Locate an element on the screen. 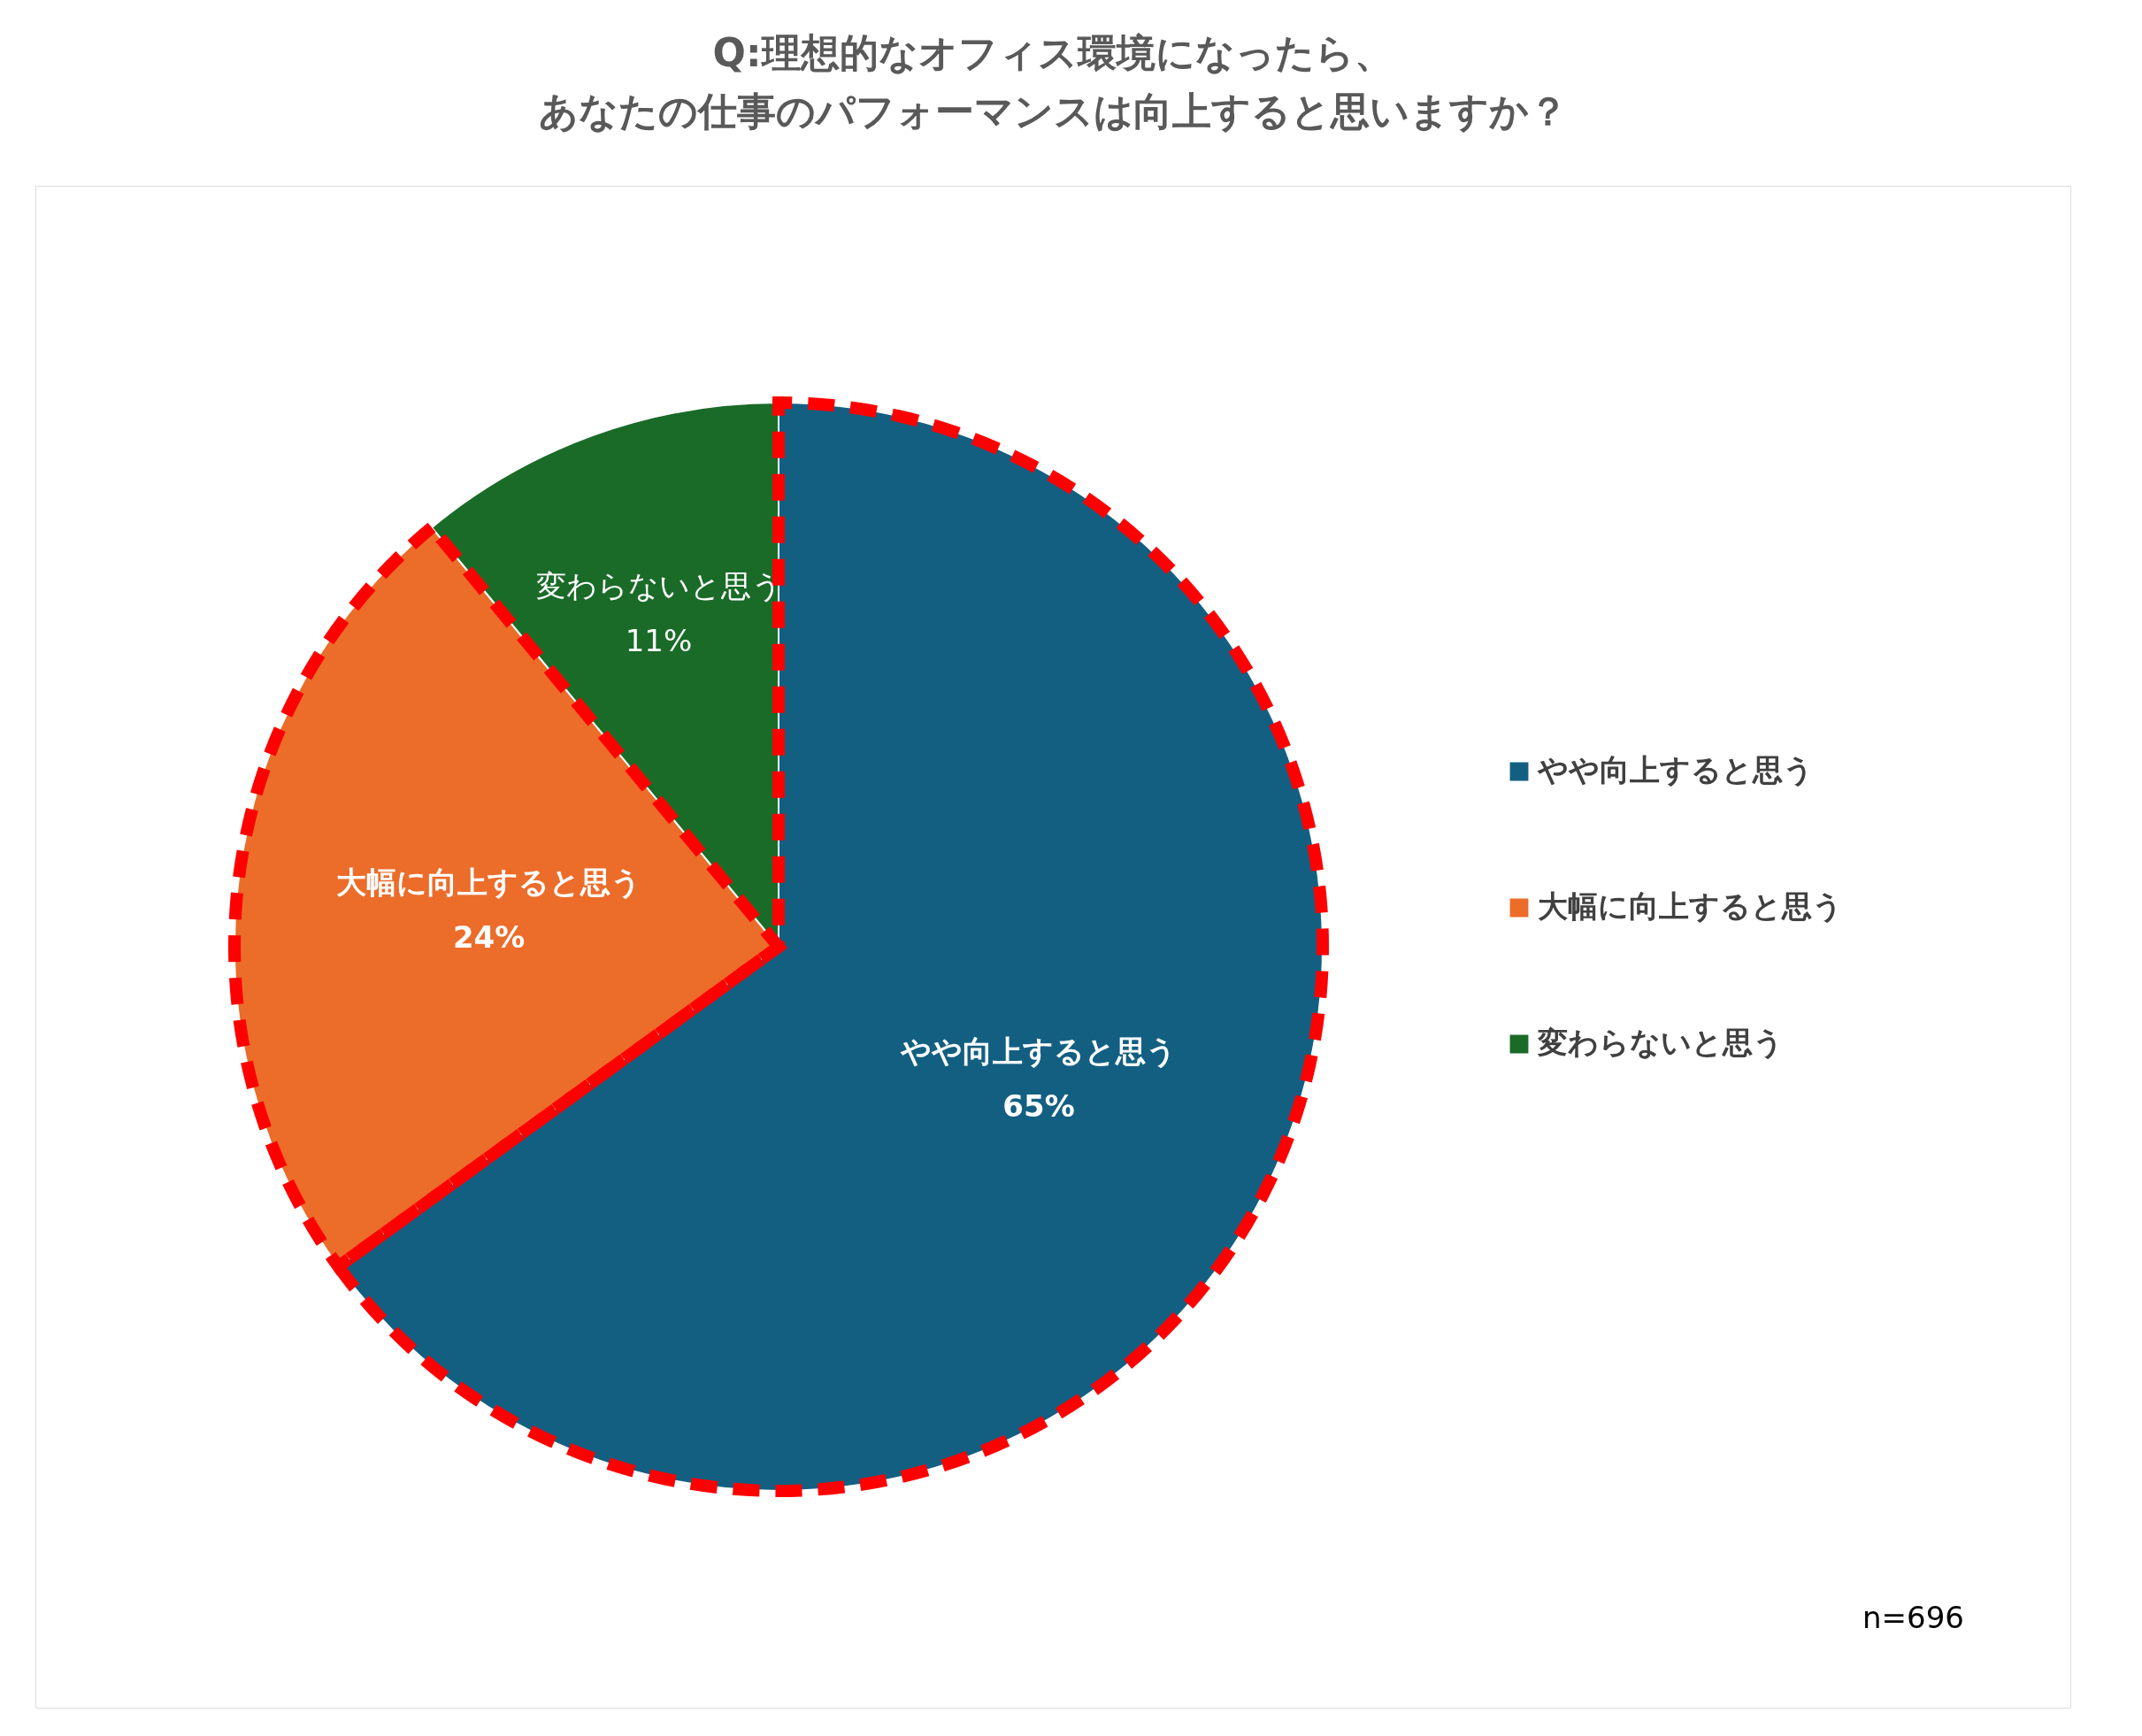  slice-label: 大幅に向上すると思う is located at coordinates (489, 882).